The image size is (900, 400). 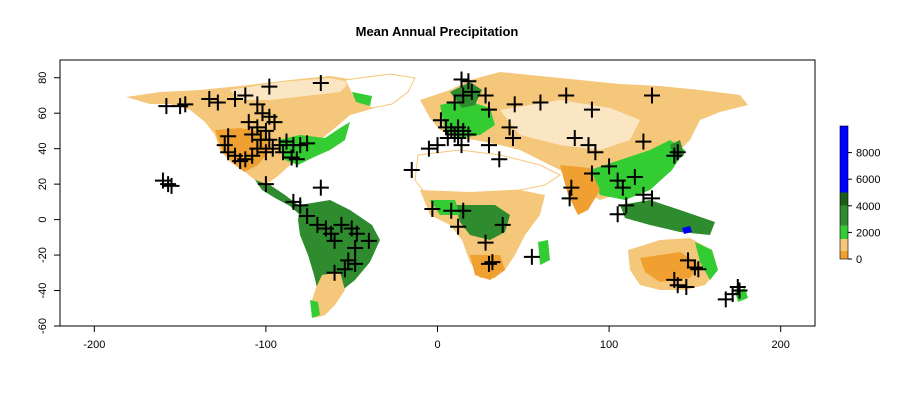 I want to click on y-tick-label: -40, so click(x=43, y=291).